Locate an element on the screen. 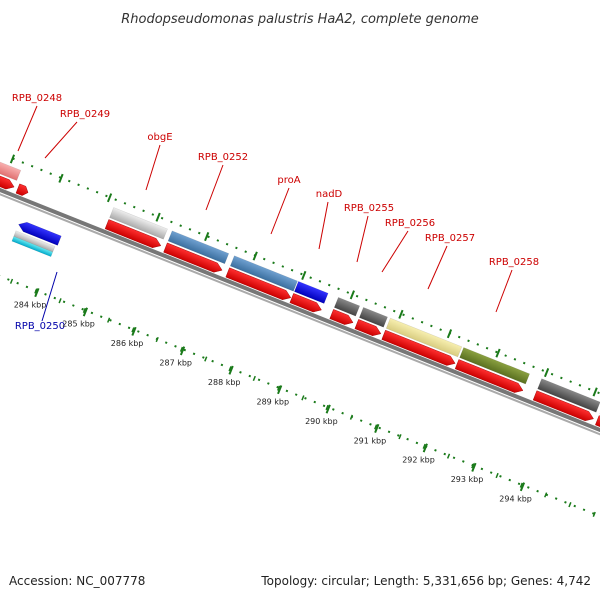 The height and width of the screenshot is (600, 600). kbp-label: 294 kbp is located at coordinates (515, 499).